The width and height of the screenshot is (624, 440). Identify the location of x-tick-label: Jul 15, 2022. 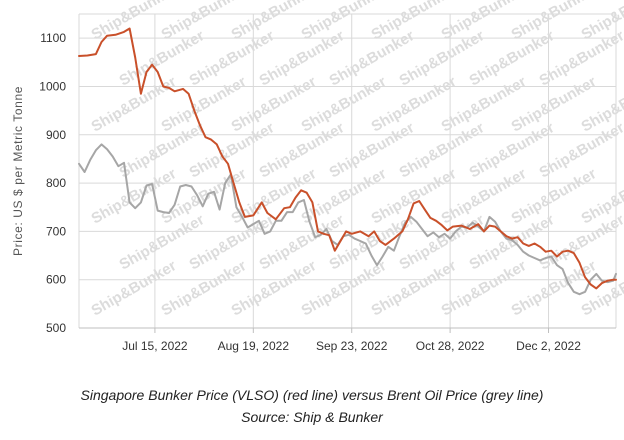
(155, 346).